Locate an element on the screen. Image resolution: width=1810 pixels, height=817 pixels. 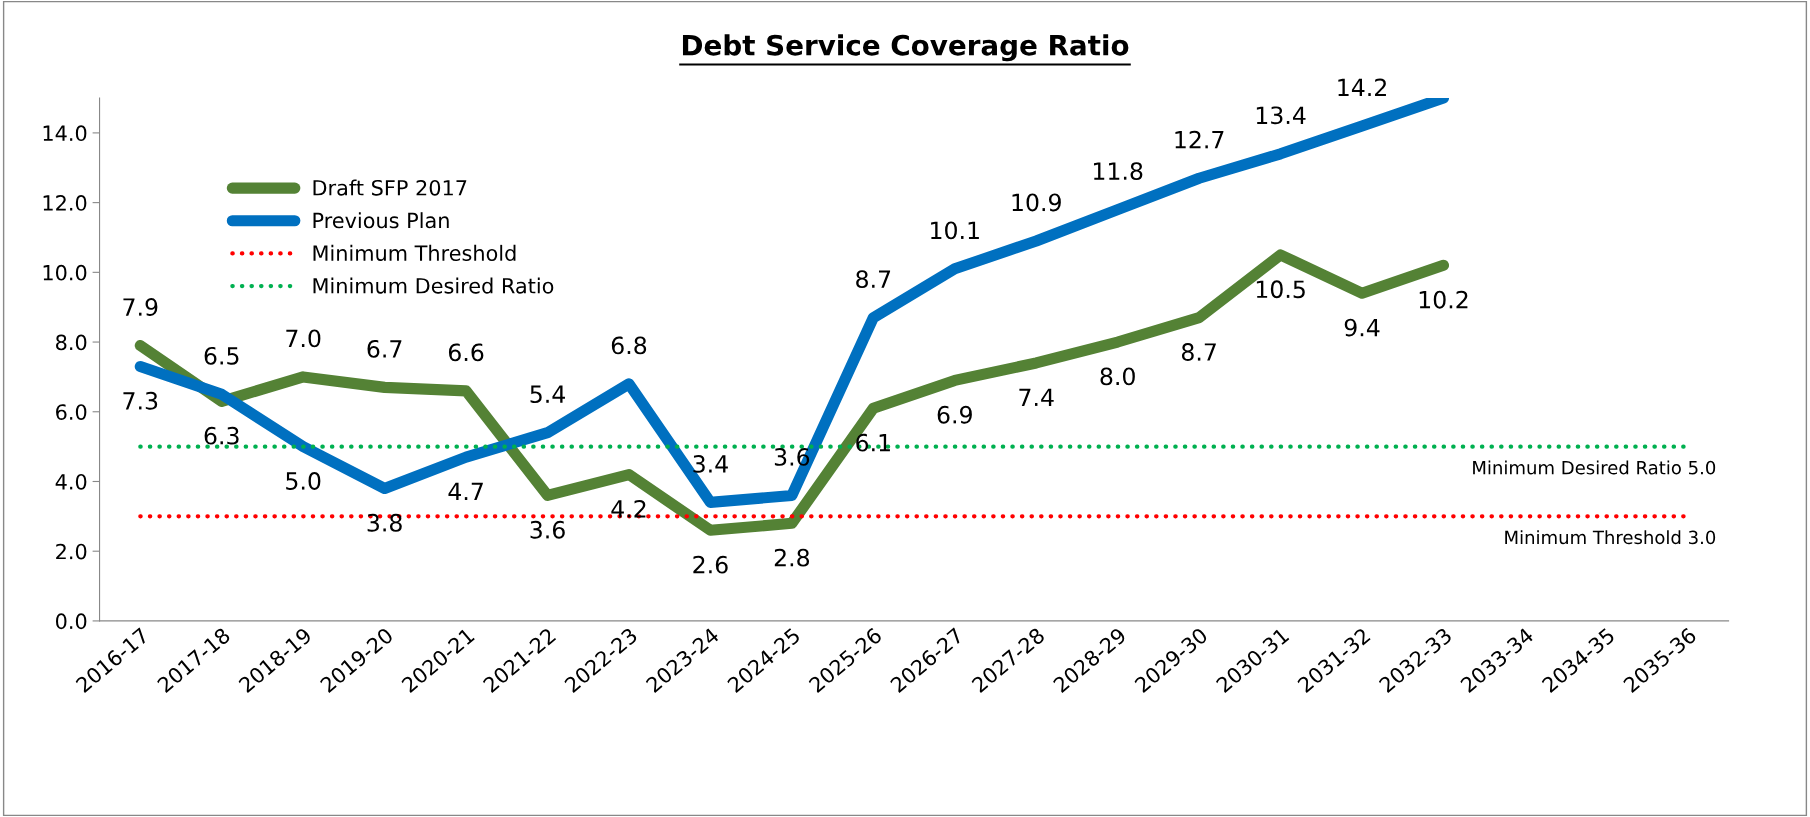
data-label: 4.7 is located at coordinates (465, 491).